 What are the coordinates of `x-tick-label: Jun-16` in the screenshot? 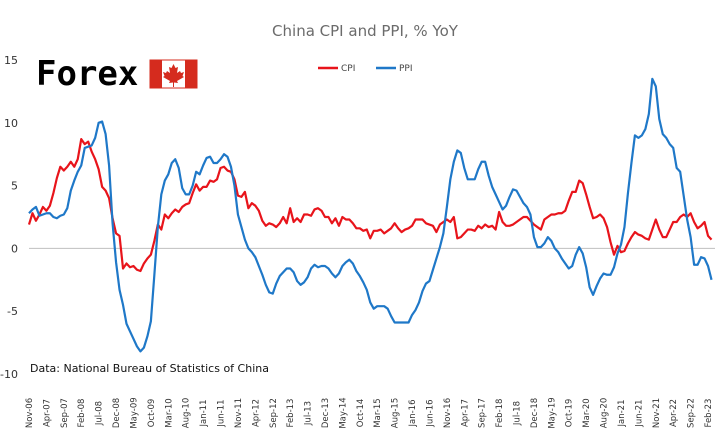 It's located at (430, 413).